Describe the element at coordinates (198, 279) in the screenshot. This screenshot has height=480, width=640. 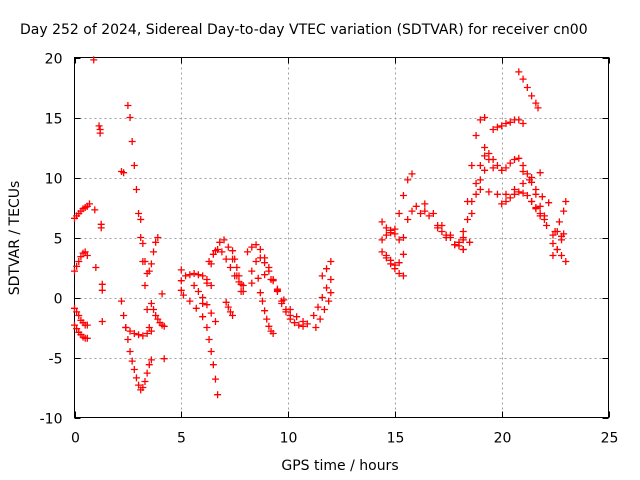
I see `series-s13` at that location.